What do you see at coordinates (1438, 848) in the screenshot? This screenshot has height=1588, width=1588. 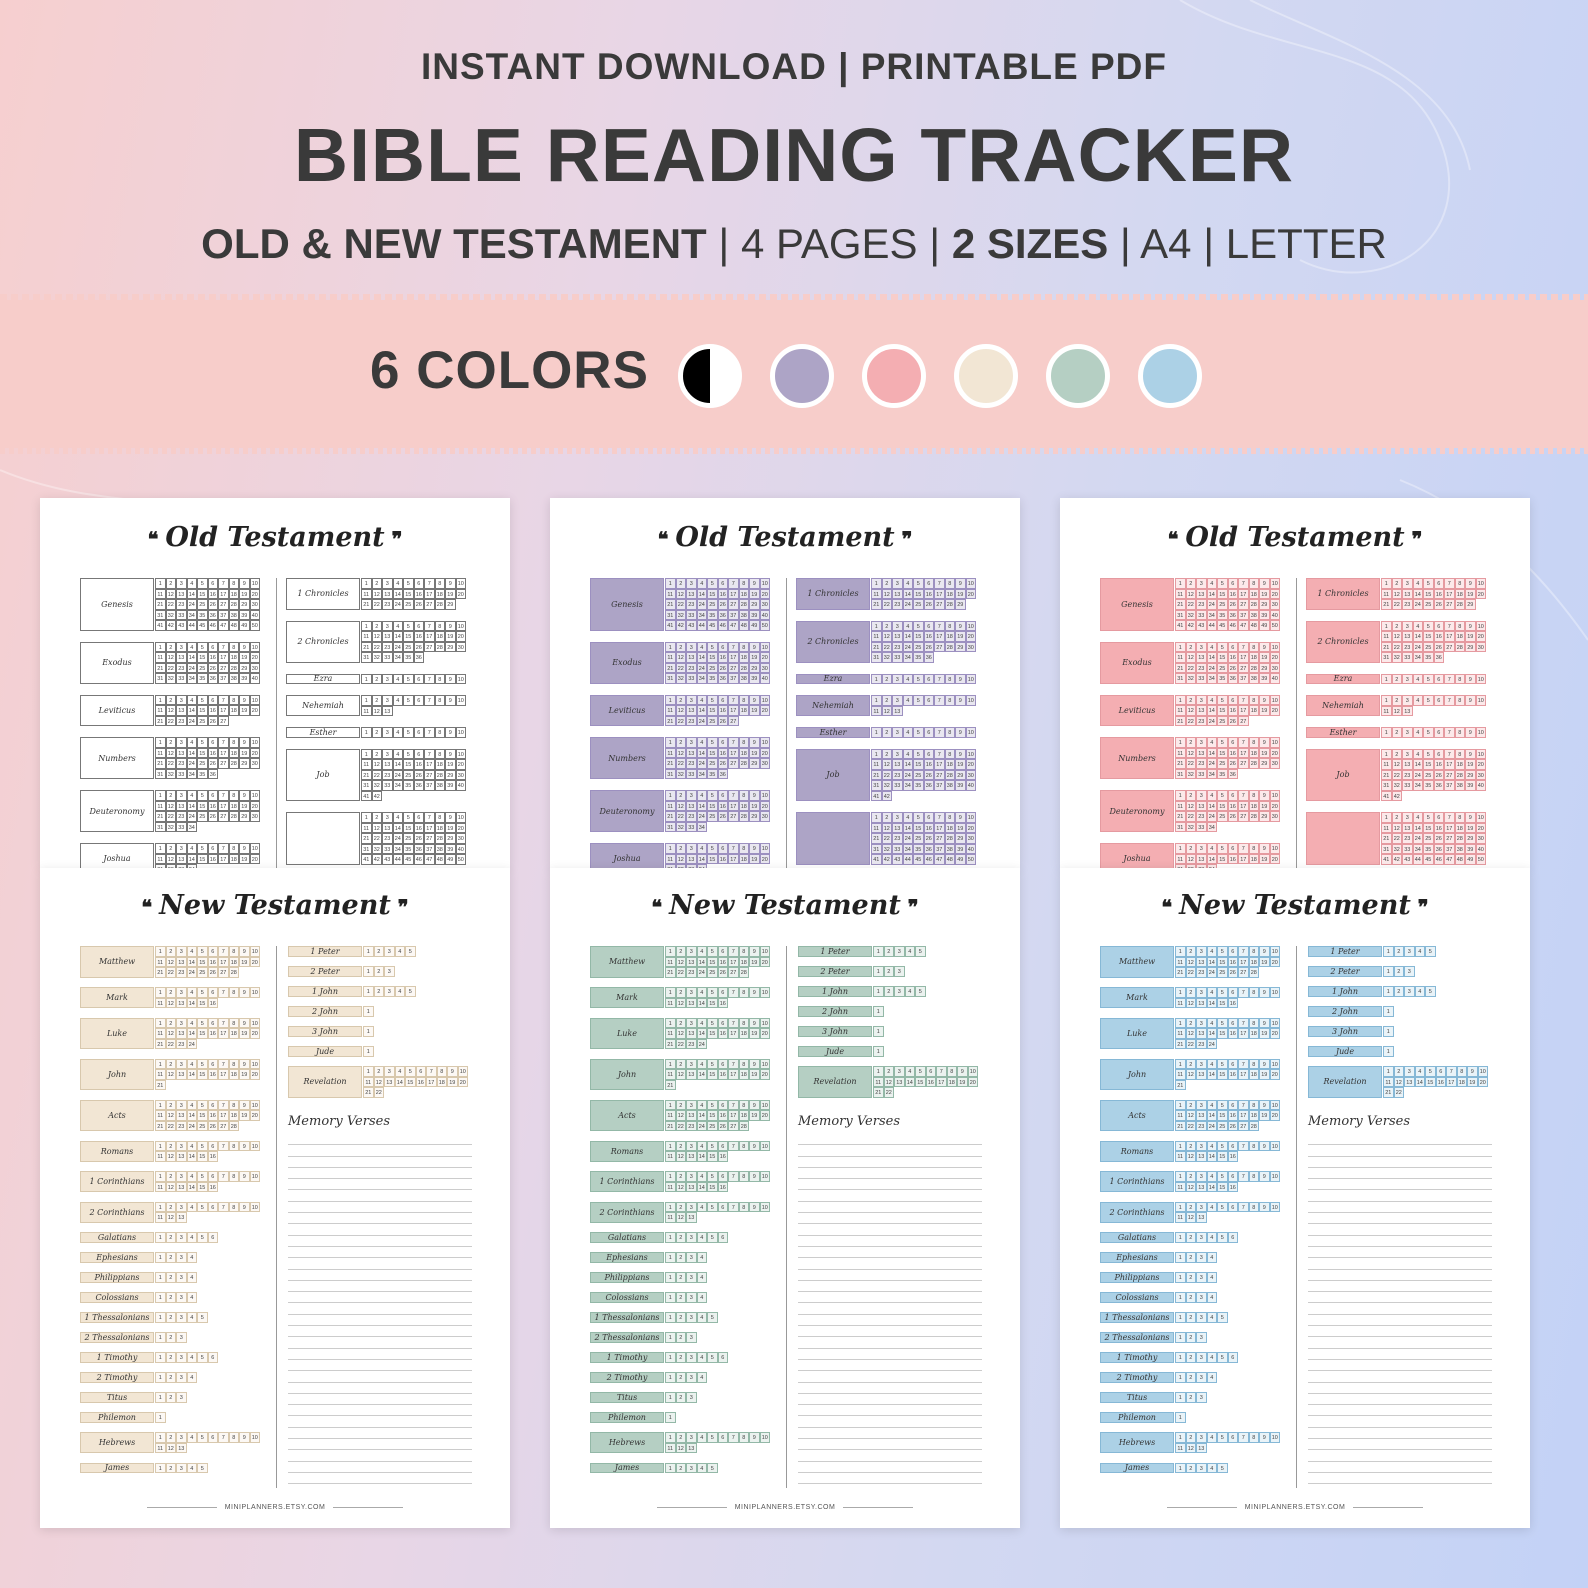 I see `chapter-checkbox: 36` at bounding box center [1438, 848].